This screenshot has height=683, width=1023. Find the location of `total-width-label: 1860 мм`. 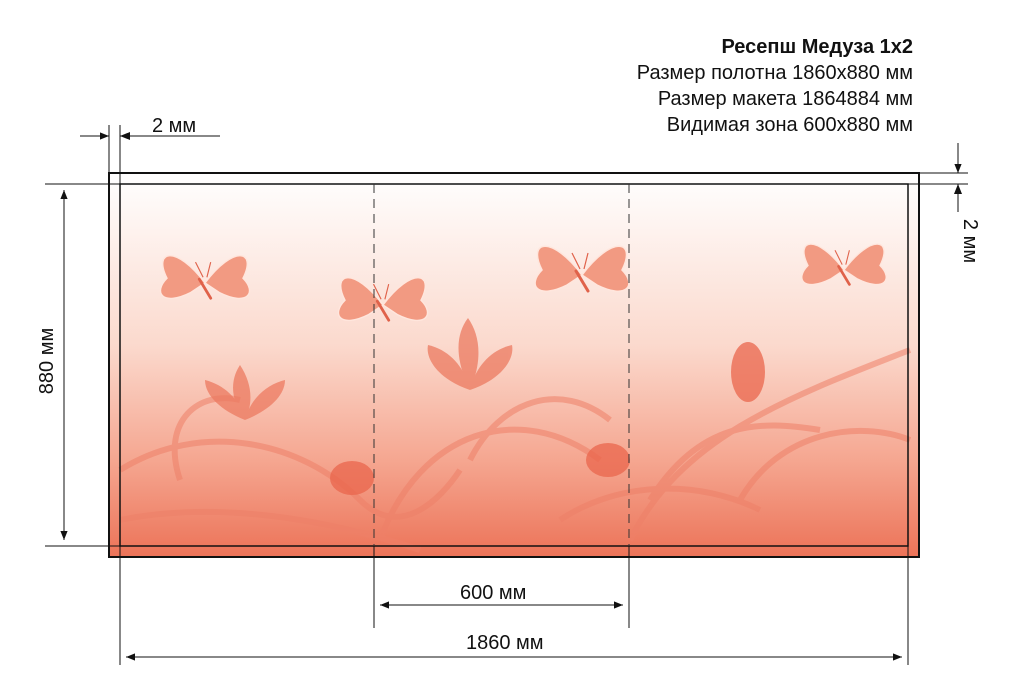

total-width-label: 1860 мм is located at coordinates (505, 643).